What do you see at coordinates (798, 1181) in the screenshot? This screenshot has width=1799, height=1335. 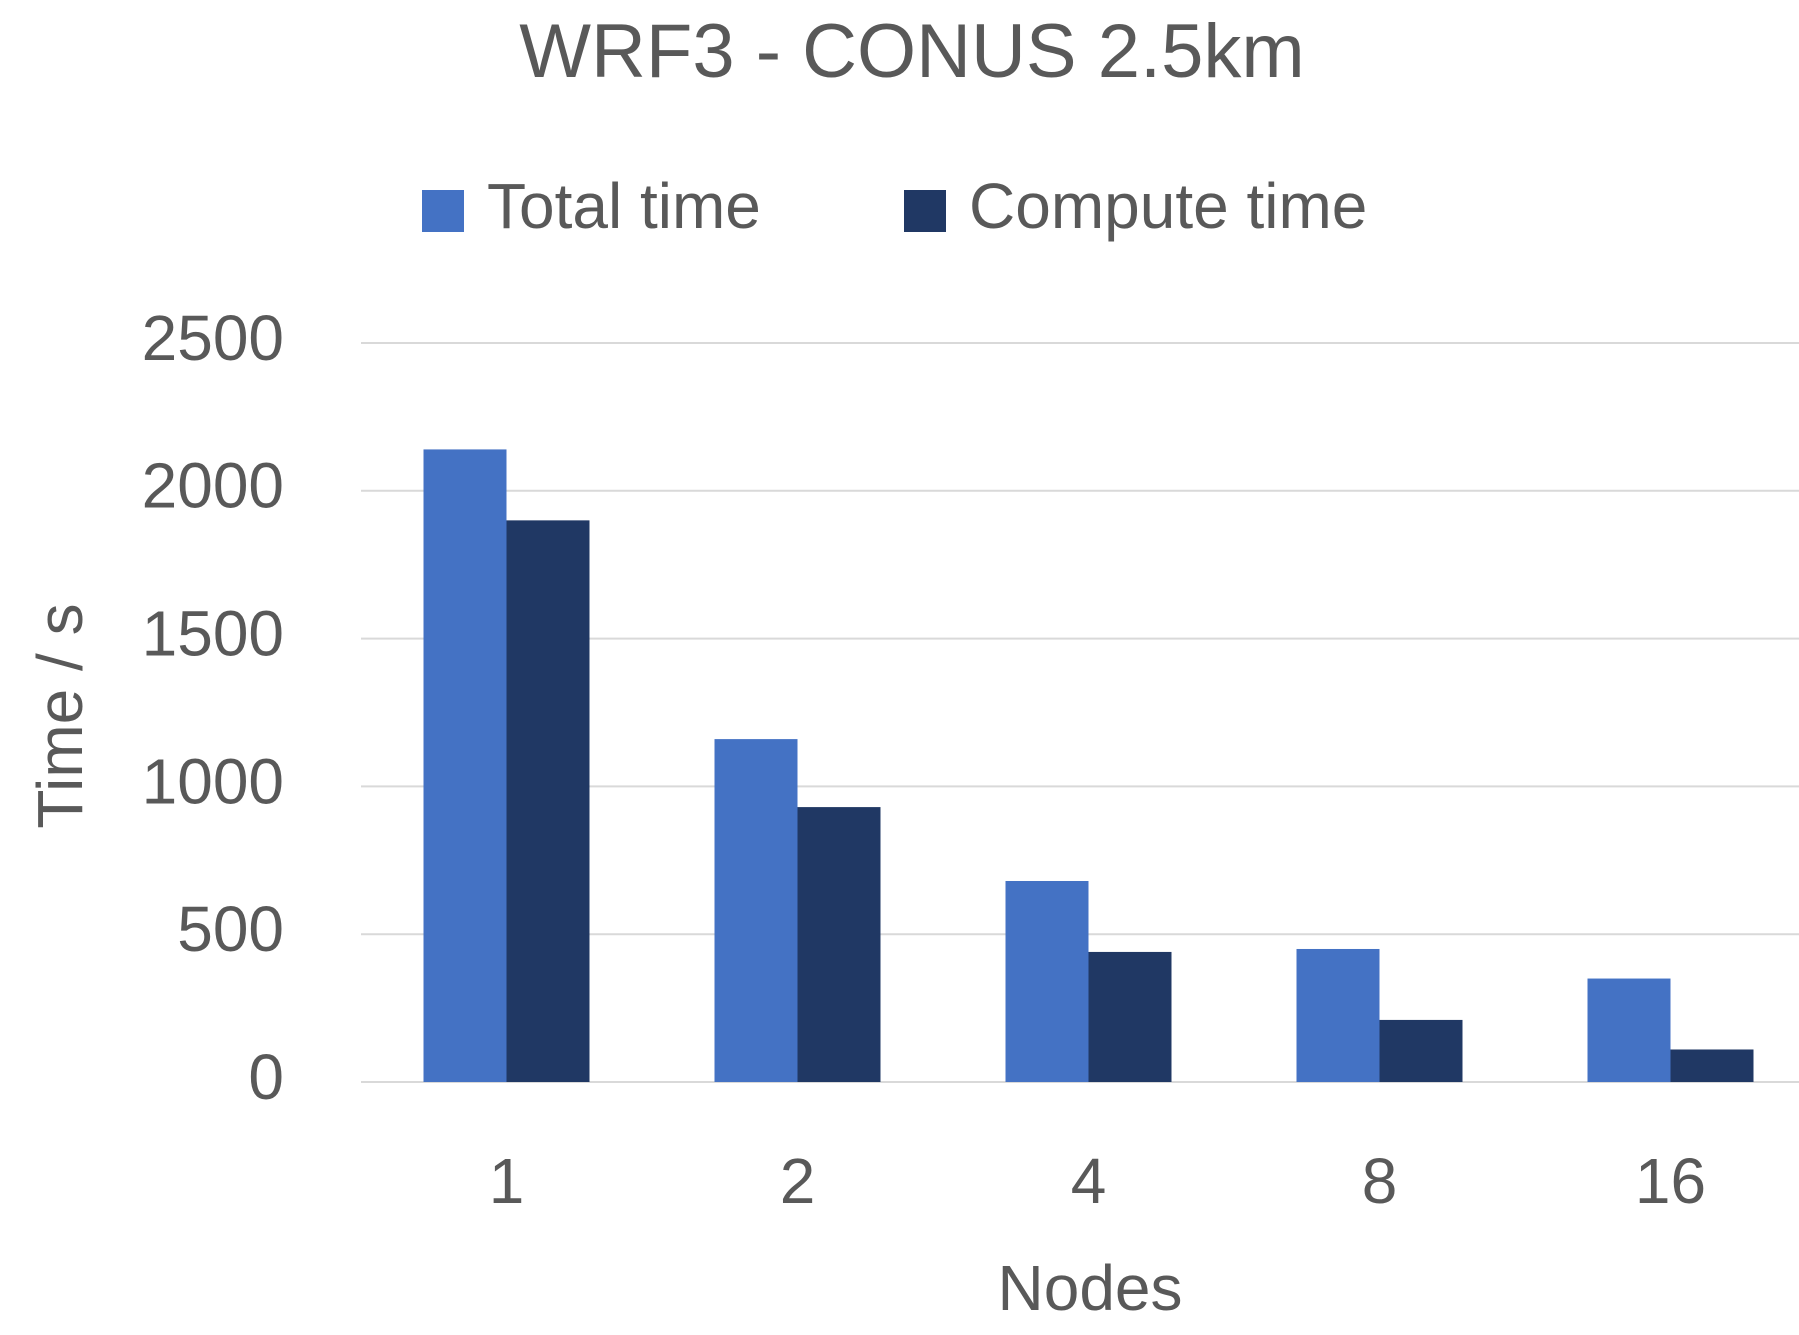 I see `x-tick-label: 2` at bounding box center [798, 1181].